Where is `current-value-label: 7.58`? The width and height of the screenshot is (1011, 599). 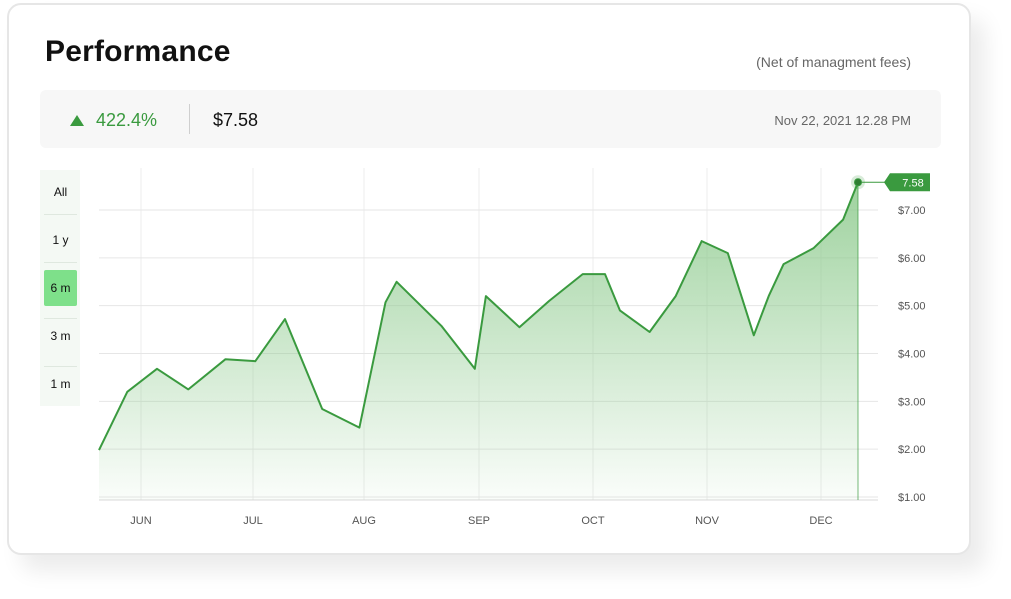
current-value-label: 7.58 is located at coordinates (912, 183).